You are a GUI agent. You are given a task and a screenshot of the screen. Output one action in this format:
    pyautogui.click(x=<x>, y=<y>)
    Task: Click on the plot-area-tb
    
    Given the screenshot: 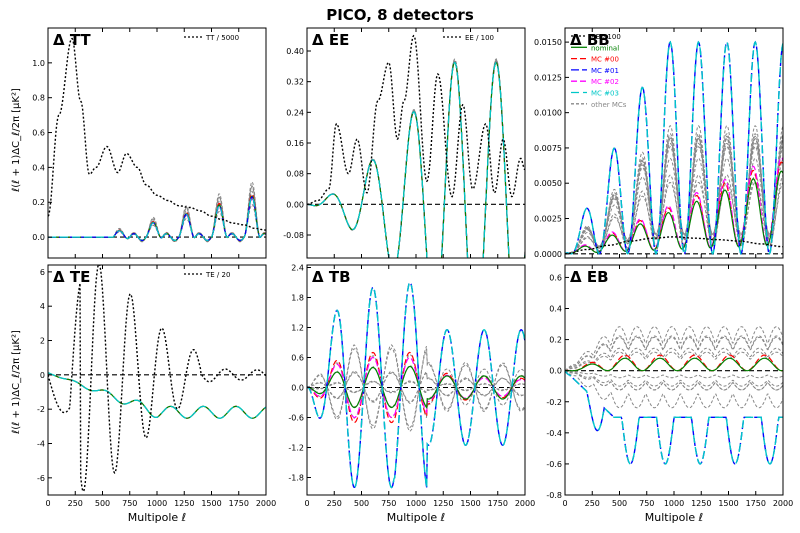 What is the action you would take?
    pyautogui.click(x=416, y=385)
    